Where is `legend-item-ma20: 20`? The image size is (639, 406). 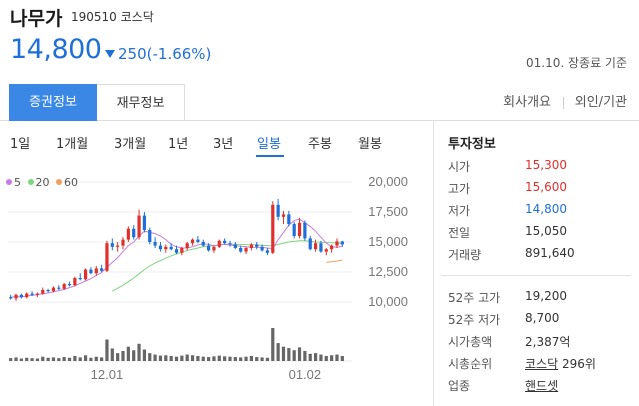 legend-item-ma20: 20 is located at coordinates (38, 182).